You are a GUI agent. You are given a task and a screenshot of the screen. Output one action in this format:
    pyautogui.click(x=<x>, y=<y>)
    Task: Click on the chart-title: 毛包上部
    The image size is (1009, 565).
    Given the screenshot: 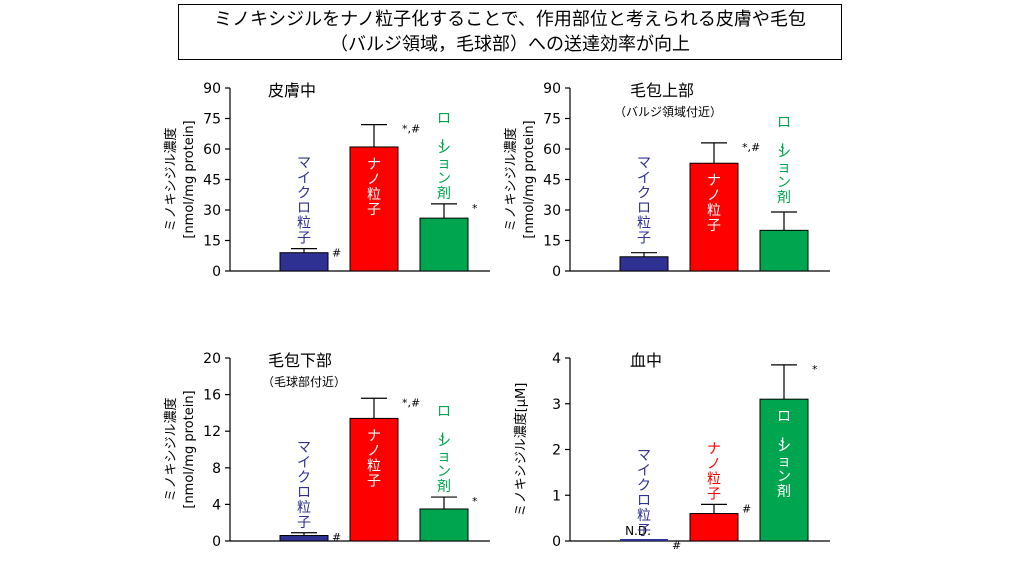 What is the action you would take?
    pyautogui.click(x=662, y=90)
    